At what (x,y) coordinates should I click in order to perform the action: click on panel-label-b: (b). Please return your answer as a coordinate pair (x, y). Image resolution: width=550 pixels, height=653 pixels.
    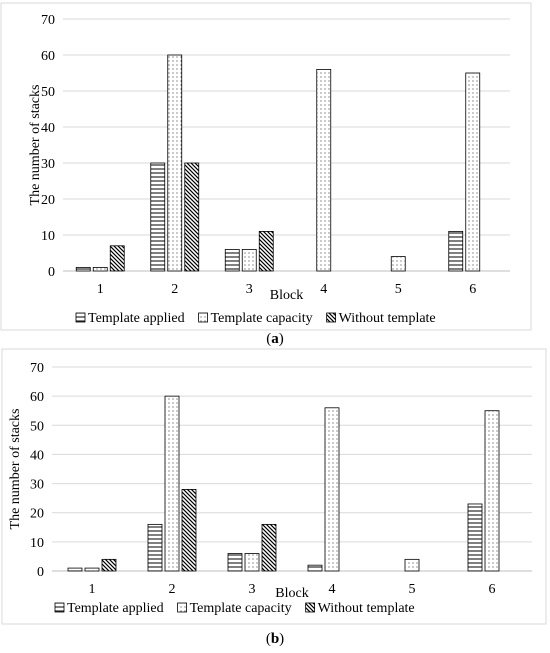
    Looking at the image, I should click on (275, 639).